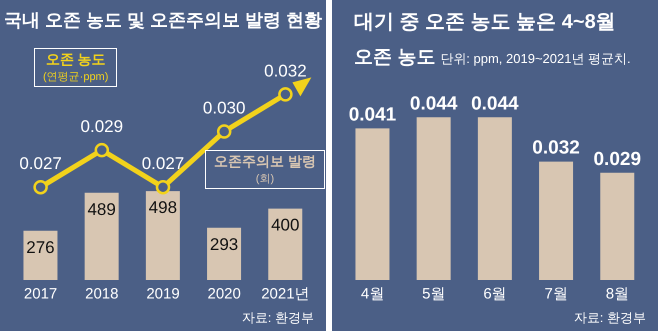  Describe the element at coordinates (162, 20) in the screenshot. I see `chart-title: 국내 오존 농도 및 오존주의보 발령 현황` at that location.